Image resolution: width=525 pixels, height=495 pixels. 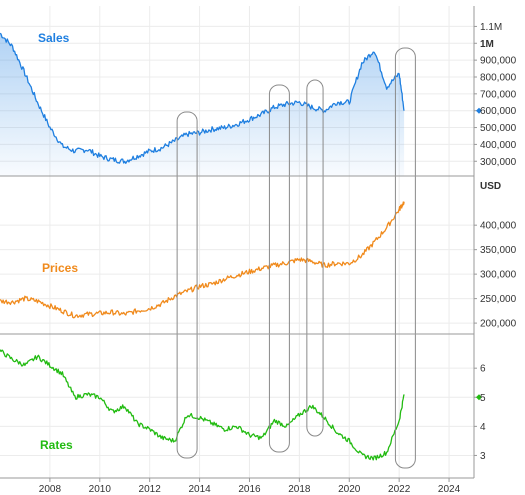 I want to click on y-tick-label: 1M, so click(x=487, y=44).